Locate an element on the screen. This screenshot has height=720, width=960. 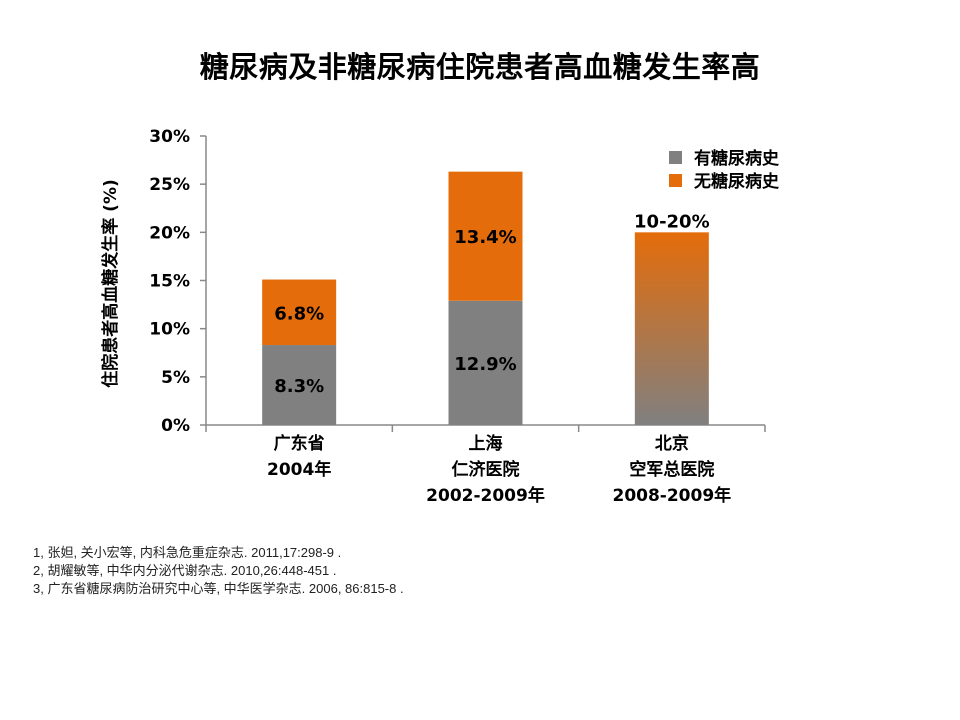
legend-label: 有糖尿病史 is located at coordinates (737, 158).